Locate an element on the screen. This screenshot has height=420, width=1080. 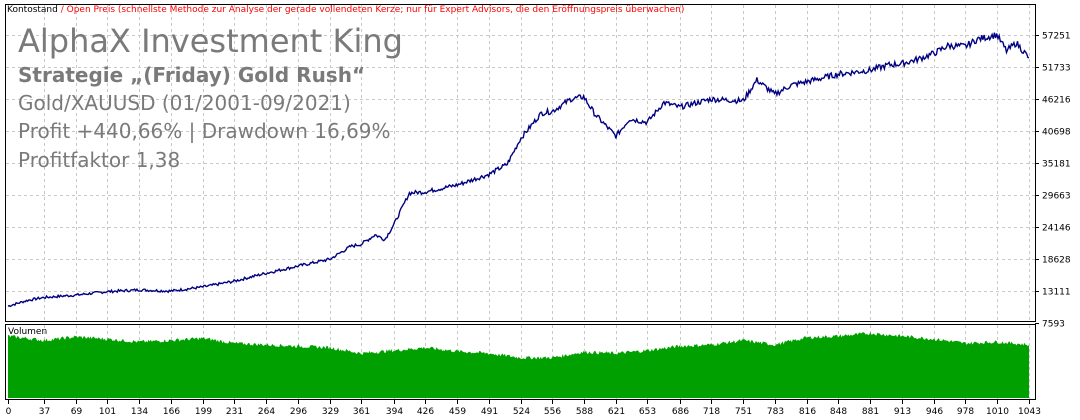
x-tick-label: 296 is located at coordinates (298, 412).